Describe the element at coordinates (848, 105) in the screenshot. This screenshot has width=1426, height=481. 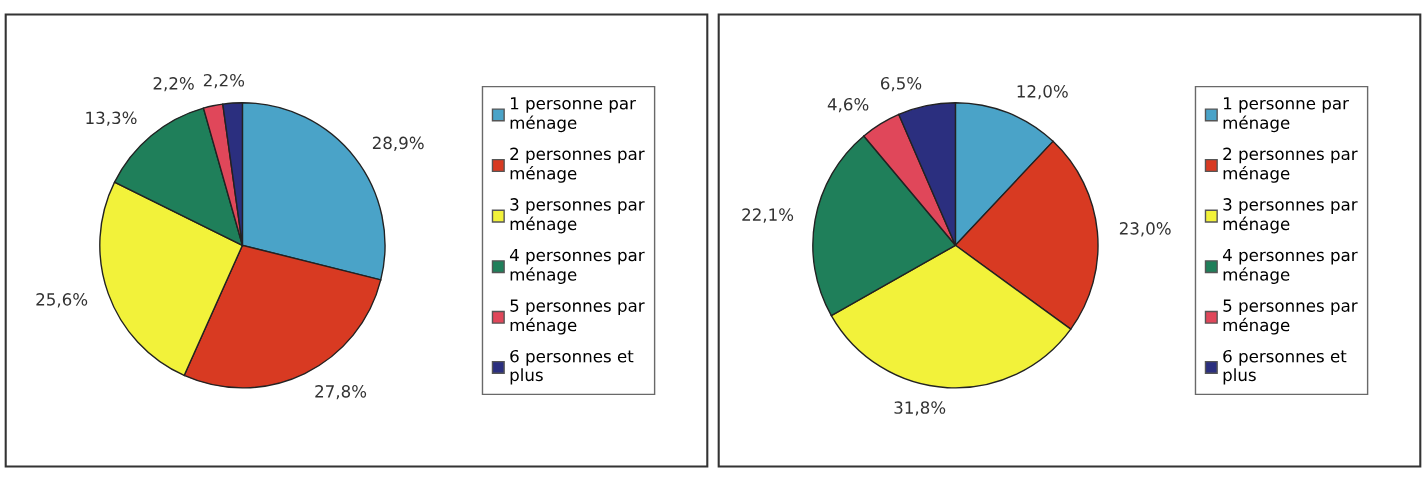
I see `data-label: 4,6%` at that location.